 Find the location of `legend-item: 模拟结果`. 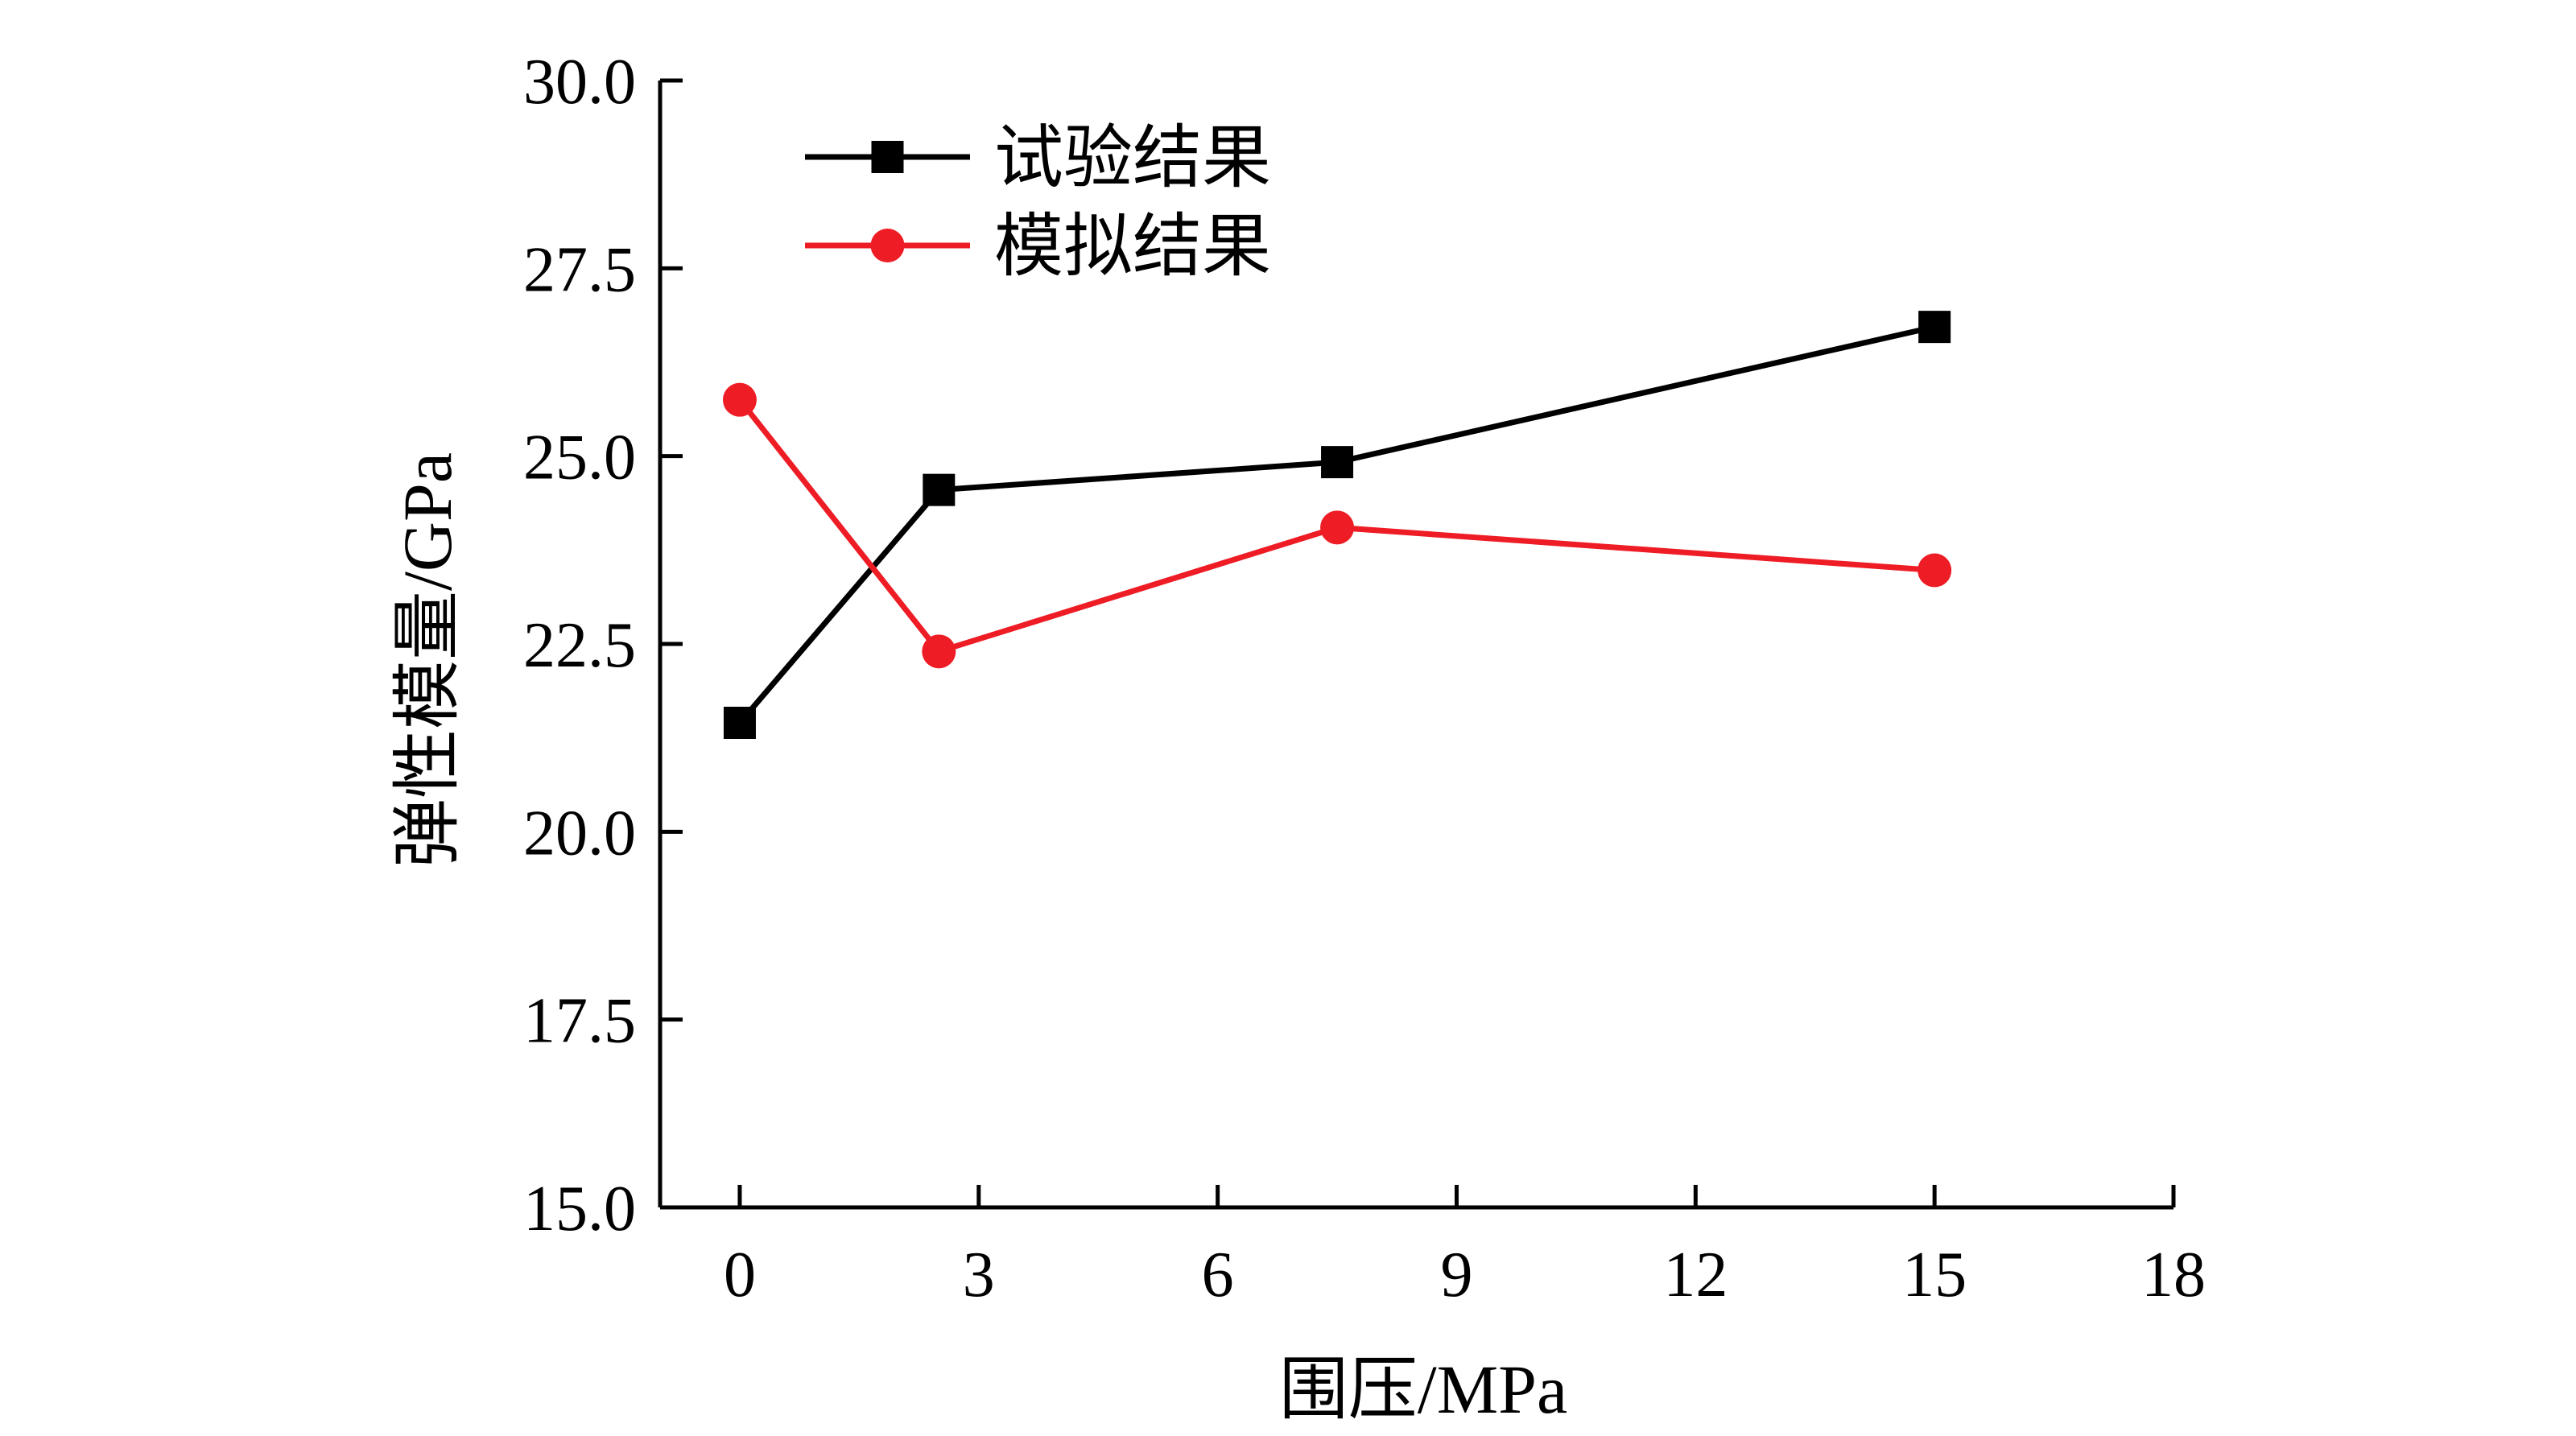

legend-item: 模拟结果 is located at coordinates (1038, 246).